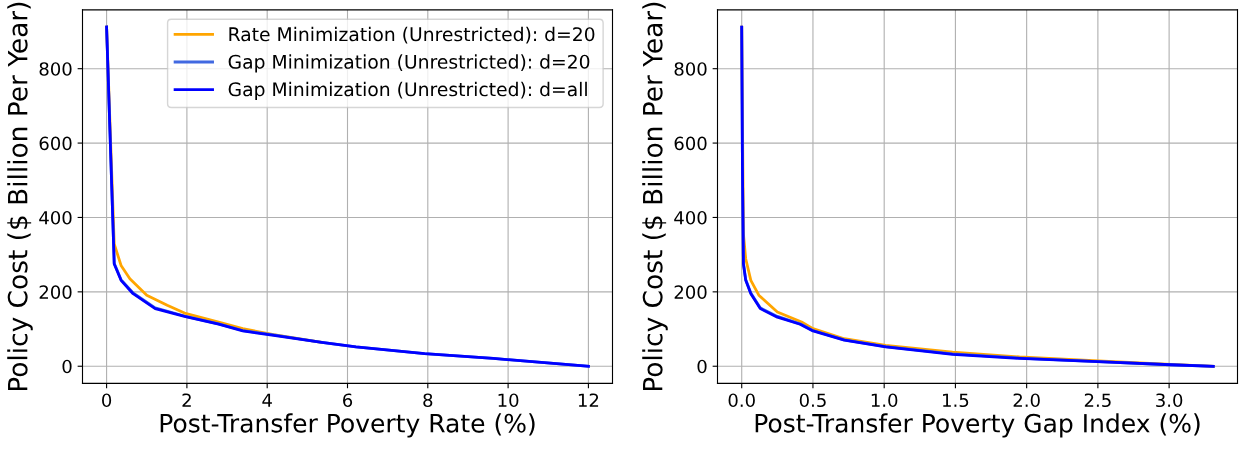  Describe the element at coordinates (508, 400) in the screenshot. I see `x-tick-label: 10` at that location.